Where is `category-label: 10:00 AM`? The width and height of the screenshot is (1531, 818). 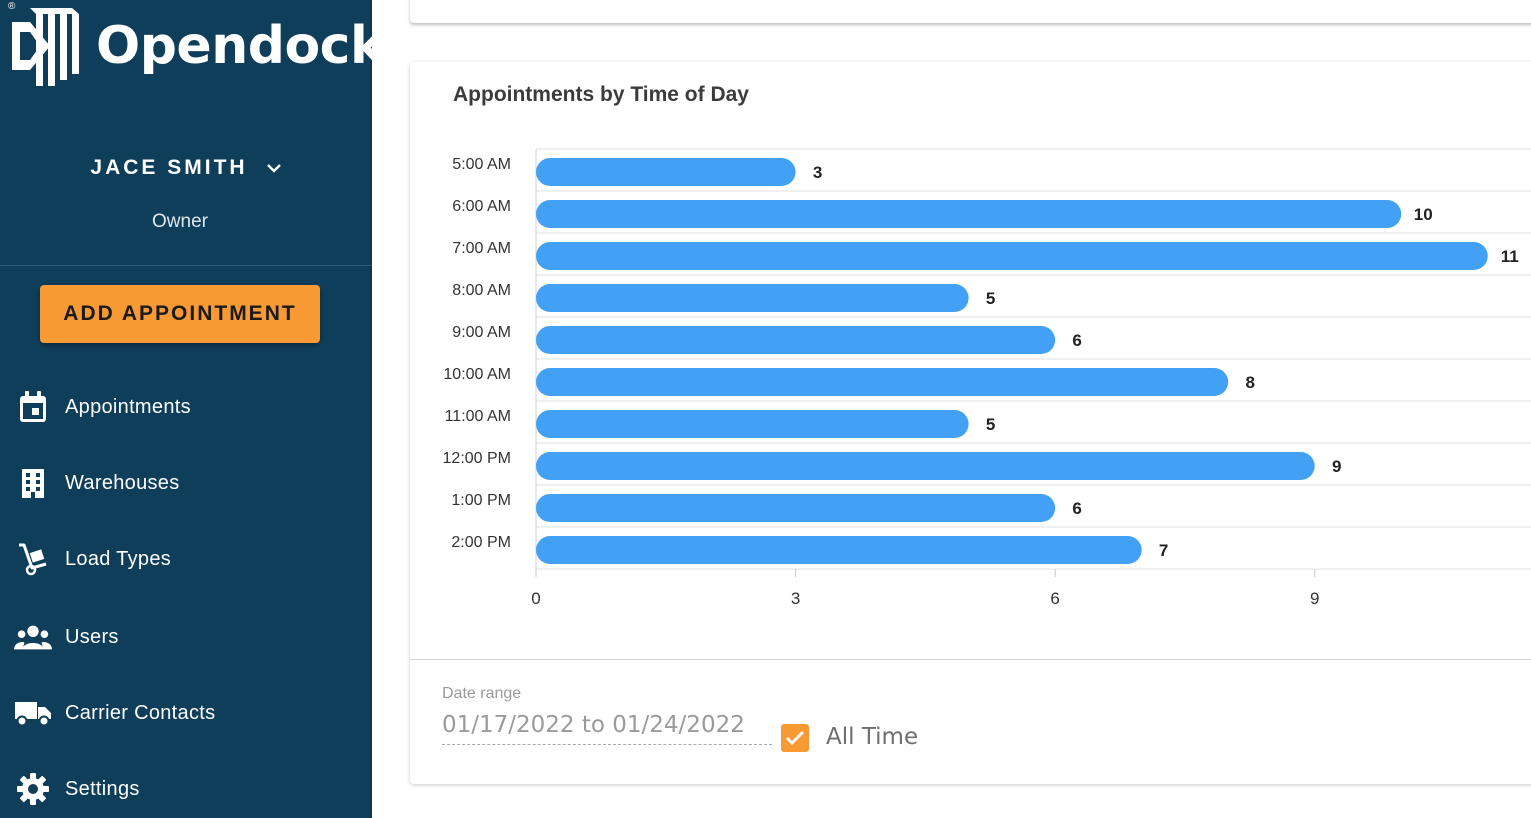 category-label: 10:00 AM is located at coordinates (477, 374).